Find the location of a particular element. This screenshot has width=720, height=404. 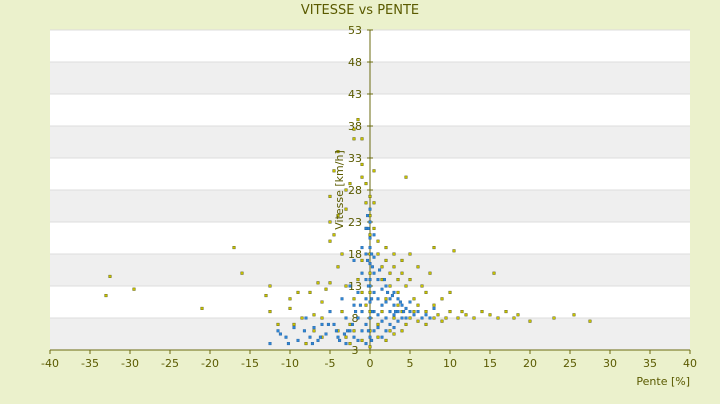

y-tick-label: 28 is located at coordinates (355, 190).